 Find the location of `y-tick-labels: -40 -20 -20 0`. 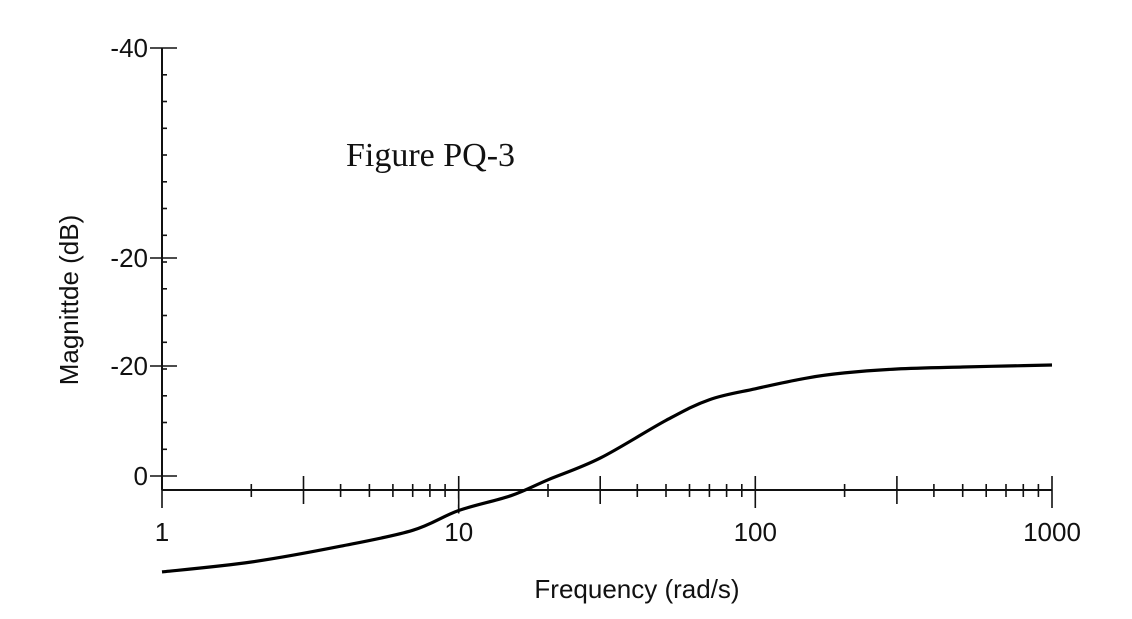

y-tick-labels: -40 -20 -20 0 is located at coordinates (129, 262).